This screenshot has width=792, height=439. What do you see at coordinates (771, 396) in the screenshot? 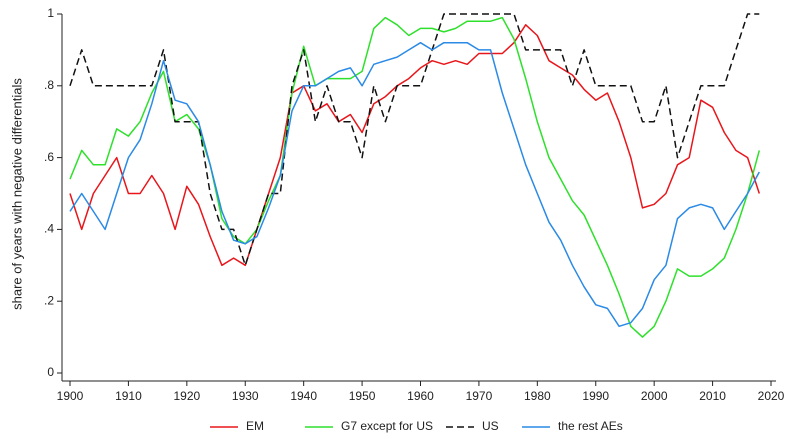
I see `x-tick-label: 2020` at bounding box center [771, 396].